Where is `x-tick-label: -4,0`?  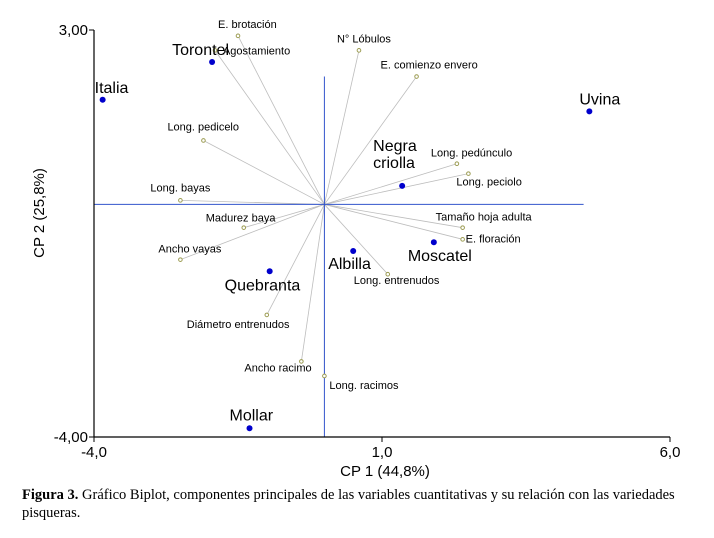 x-tick-label: -4,0 is located at coordinates (94, 452).